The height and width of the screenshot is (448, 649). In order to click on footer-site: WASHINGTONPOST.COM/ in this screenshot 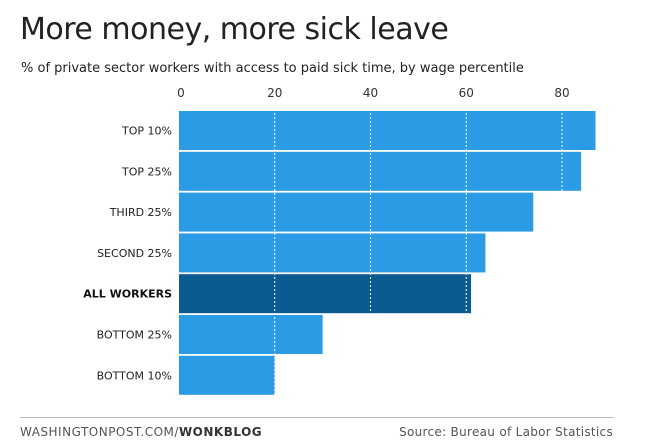, I will do `click(99, 432)`.